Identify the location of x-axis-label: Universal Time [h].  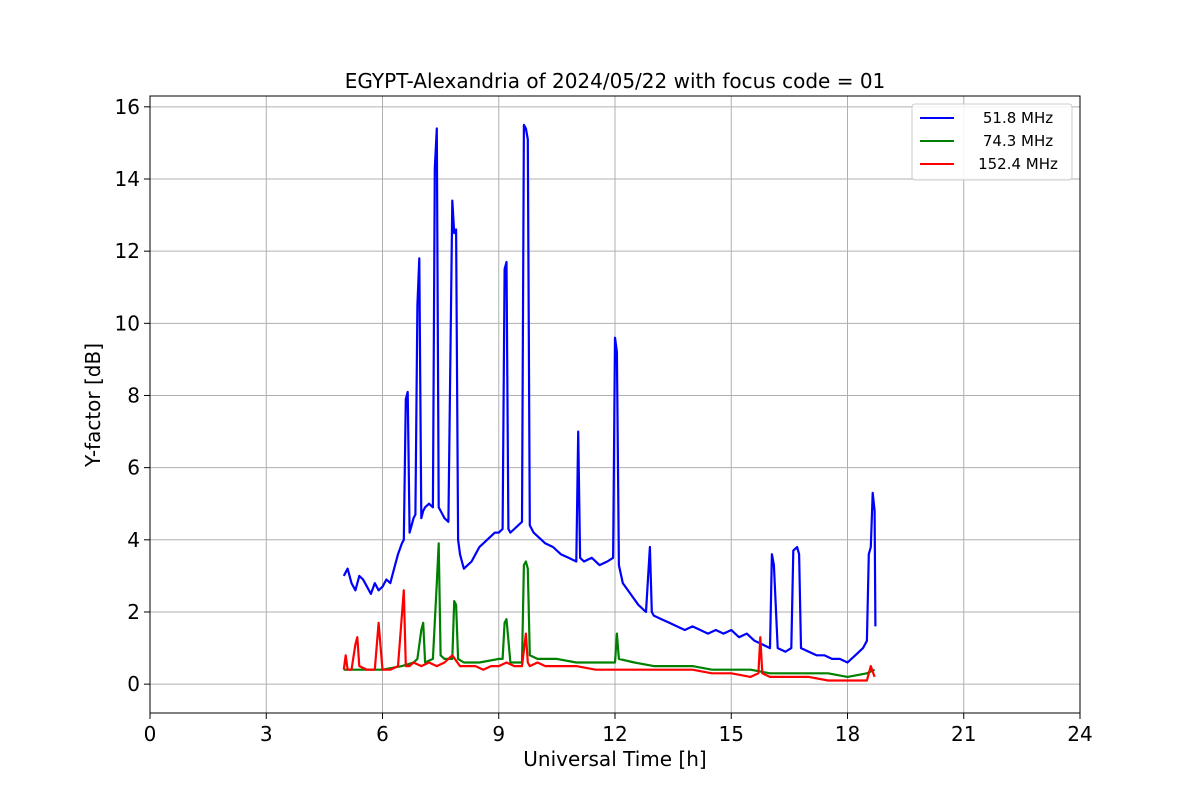
(614, 759).